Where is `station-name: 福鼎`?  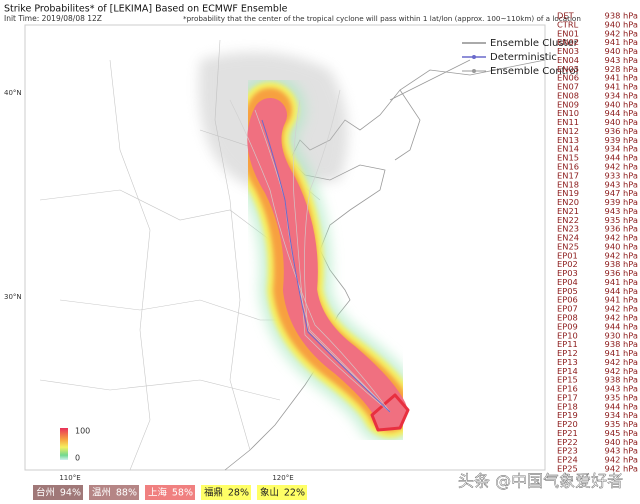 station-name: 福鼎 is located at coordinates (213, 493).